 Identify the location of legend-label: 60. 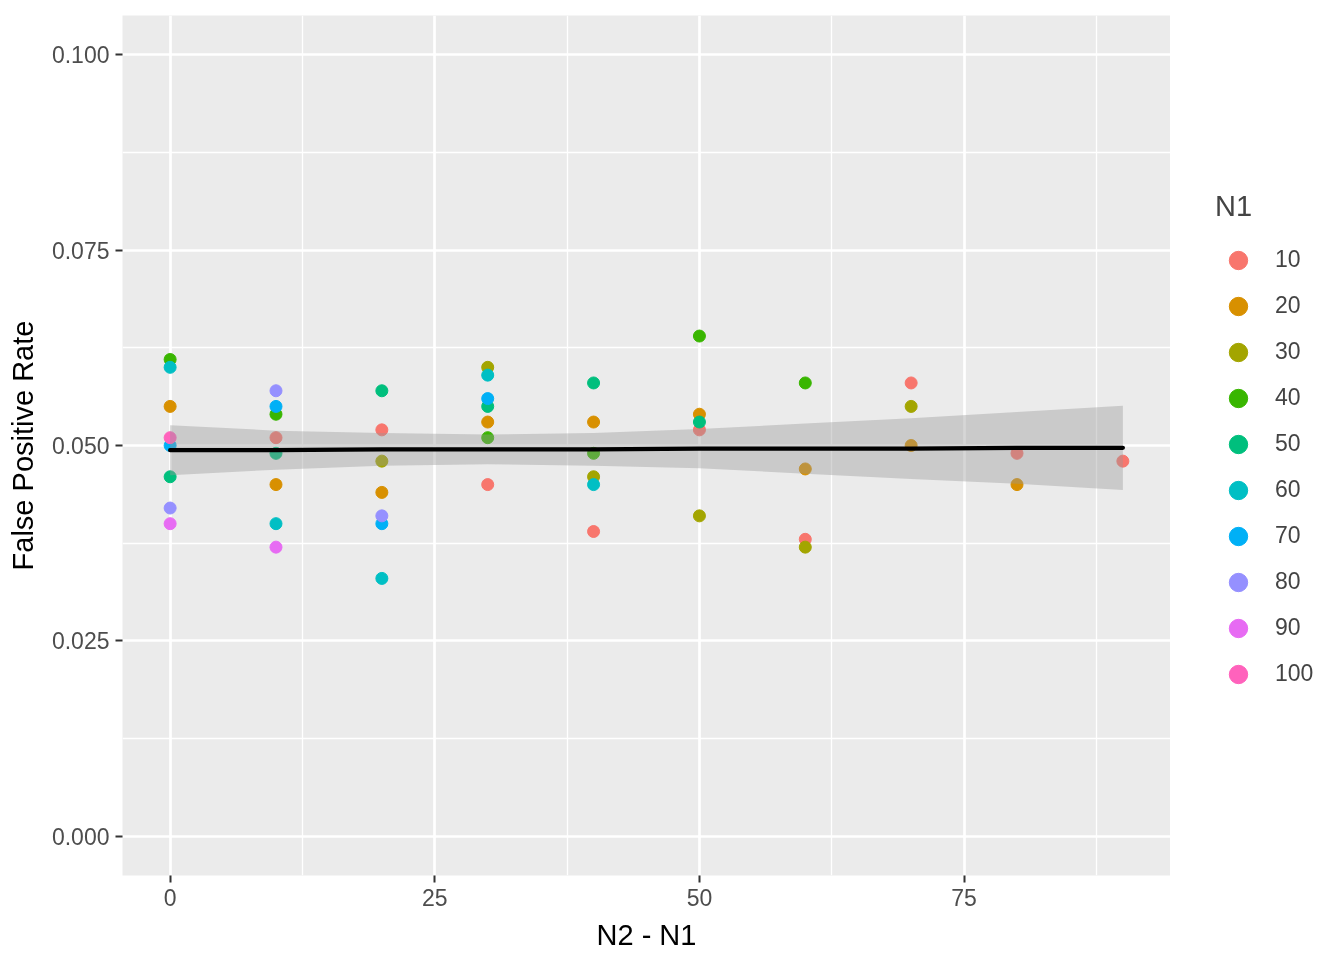
(1288, 489).